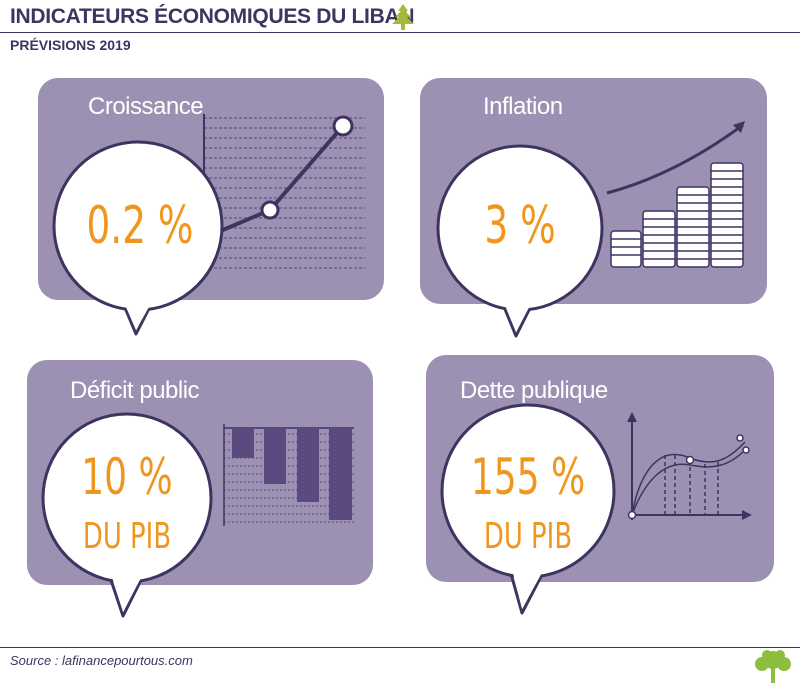 The width and height of the screenshot is (800, 686). Describe the element at coordinates (127, 515) in the screenshot. I see `value-bubble-deficit` at that location.